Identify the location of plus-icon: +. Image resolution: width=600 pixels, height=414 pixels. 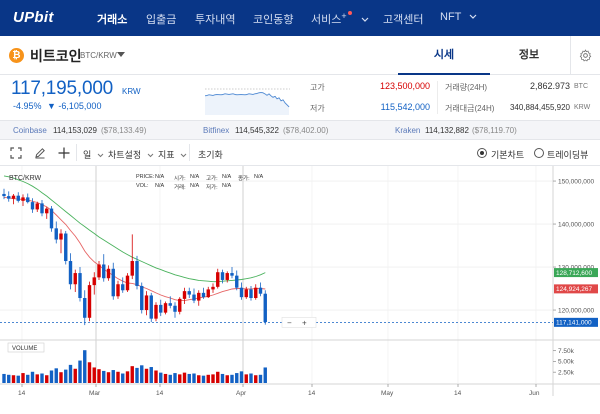
(344, 16).